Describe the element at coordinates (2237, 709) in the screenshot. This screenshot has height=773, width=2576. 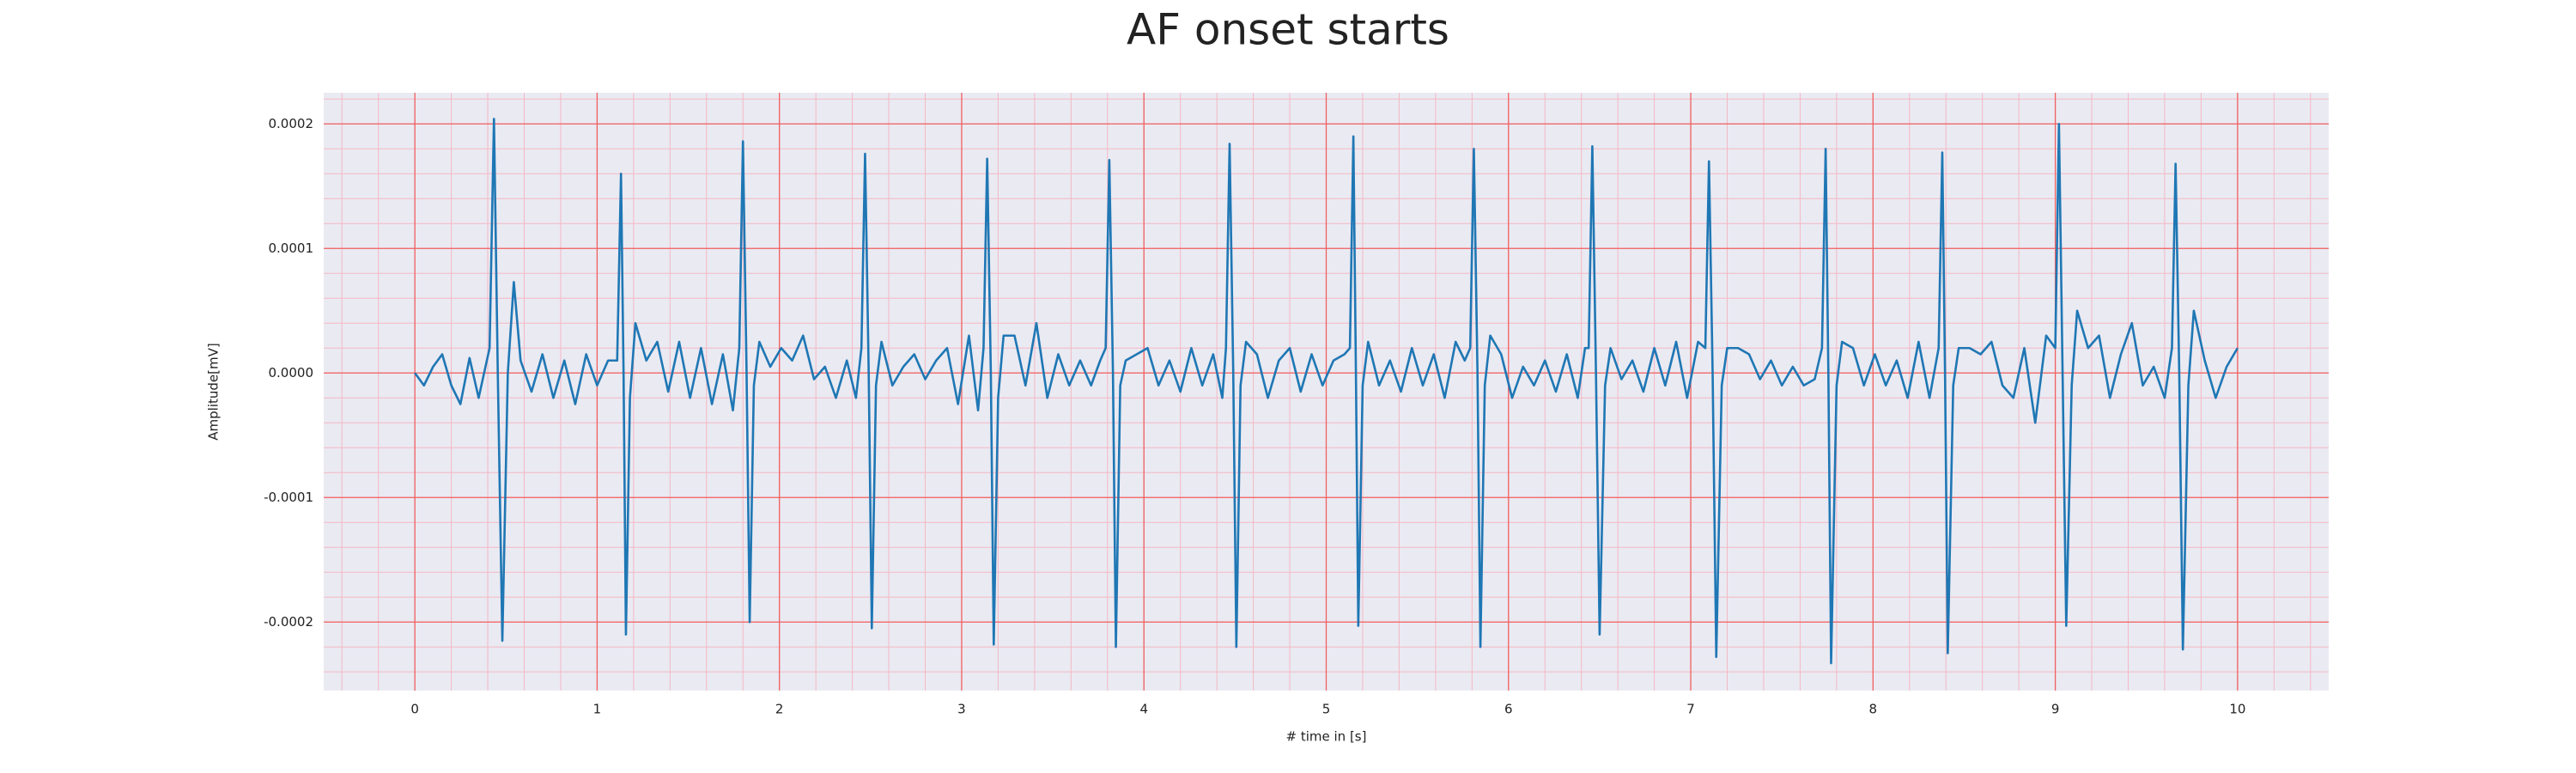
I see `x-tick-label: 10` at that location.